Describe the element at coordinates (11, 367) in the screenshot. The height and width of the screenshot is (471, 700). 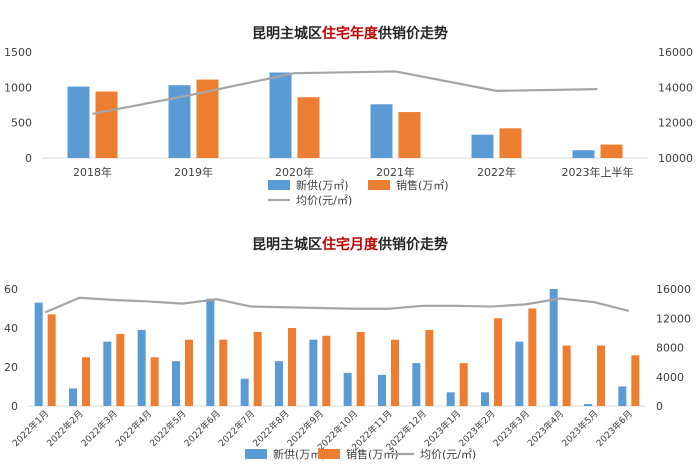
I see `y-tick-label: 20` at that location.